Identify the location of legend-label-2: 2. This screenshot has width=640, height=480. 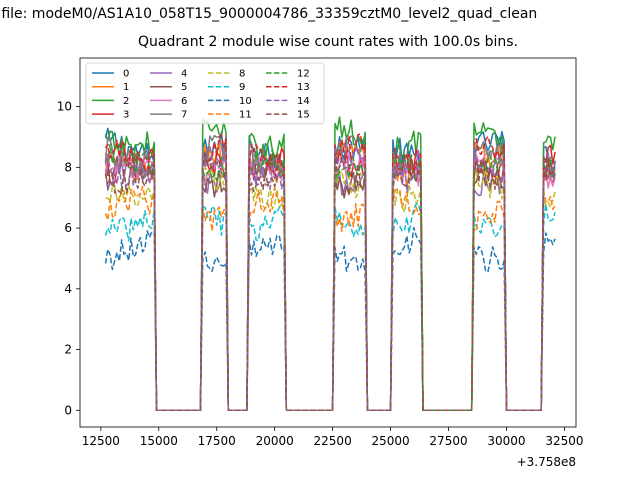
(126, 101).